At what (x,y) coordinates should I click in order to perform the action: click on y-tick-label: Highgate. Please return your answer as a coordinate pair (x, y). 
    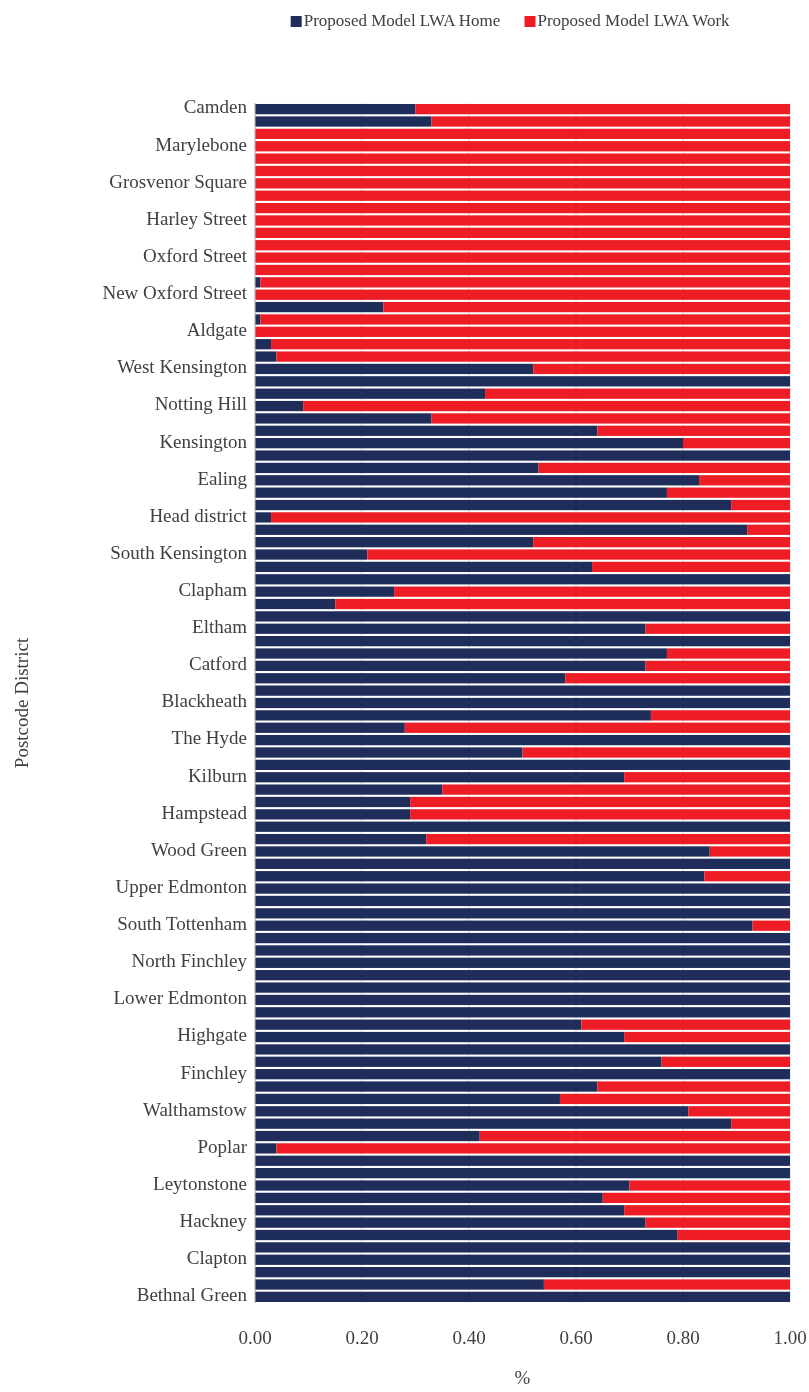
    Looking at the image, I should click on (212, 1035).